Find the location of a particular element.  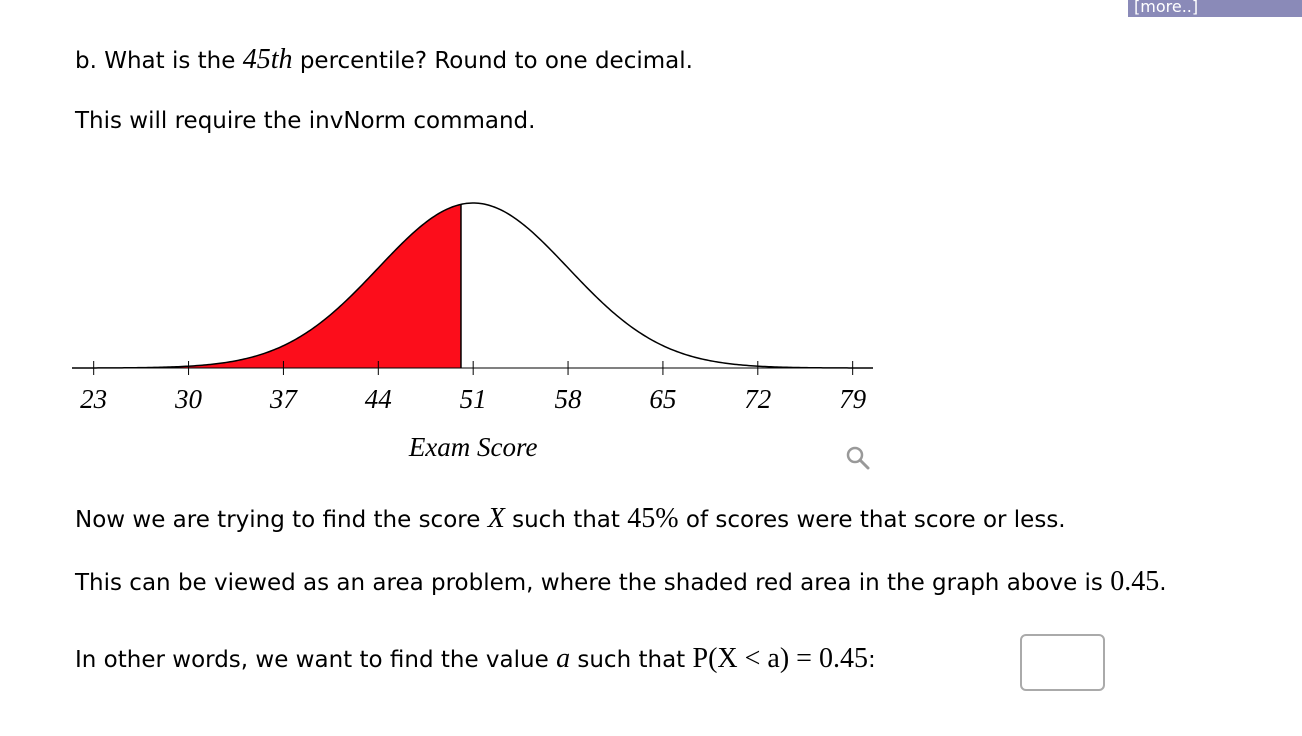

x-tick-label: 58 is located at coordinates (569, 399).